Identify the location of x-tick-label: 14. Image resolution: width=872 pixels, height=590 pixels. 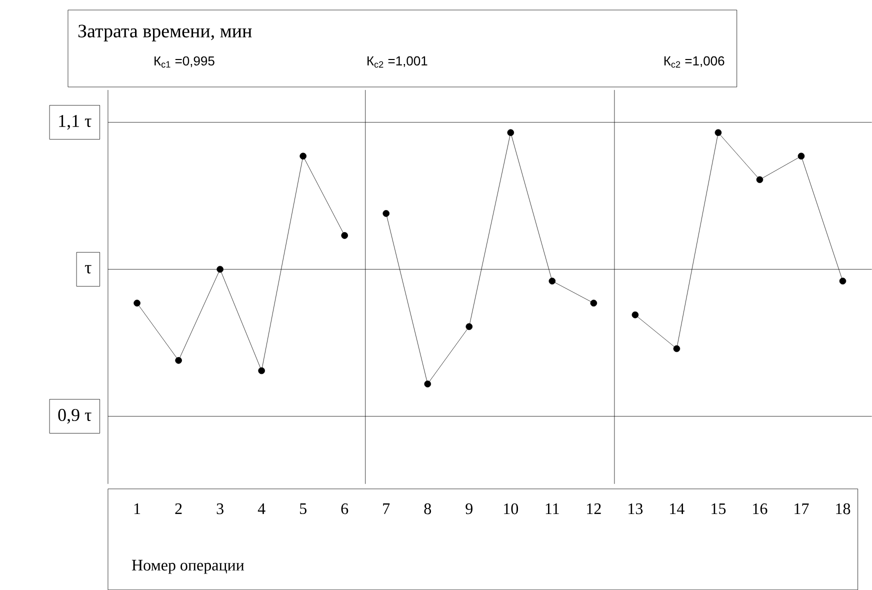
(677, 508).